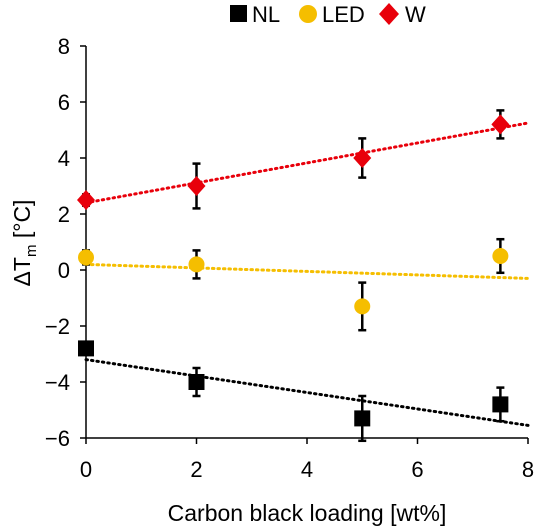  I want to click on legend-marker-nl, so click(238, 13).